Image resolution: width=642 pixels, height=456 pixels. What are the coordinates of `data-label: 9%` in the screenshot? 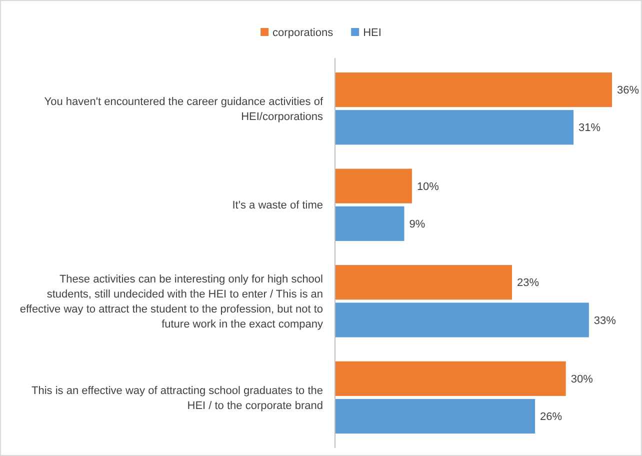 It's located at (417, 224).